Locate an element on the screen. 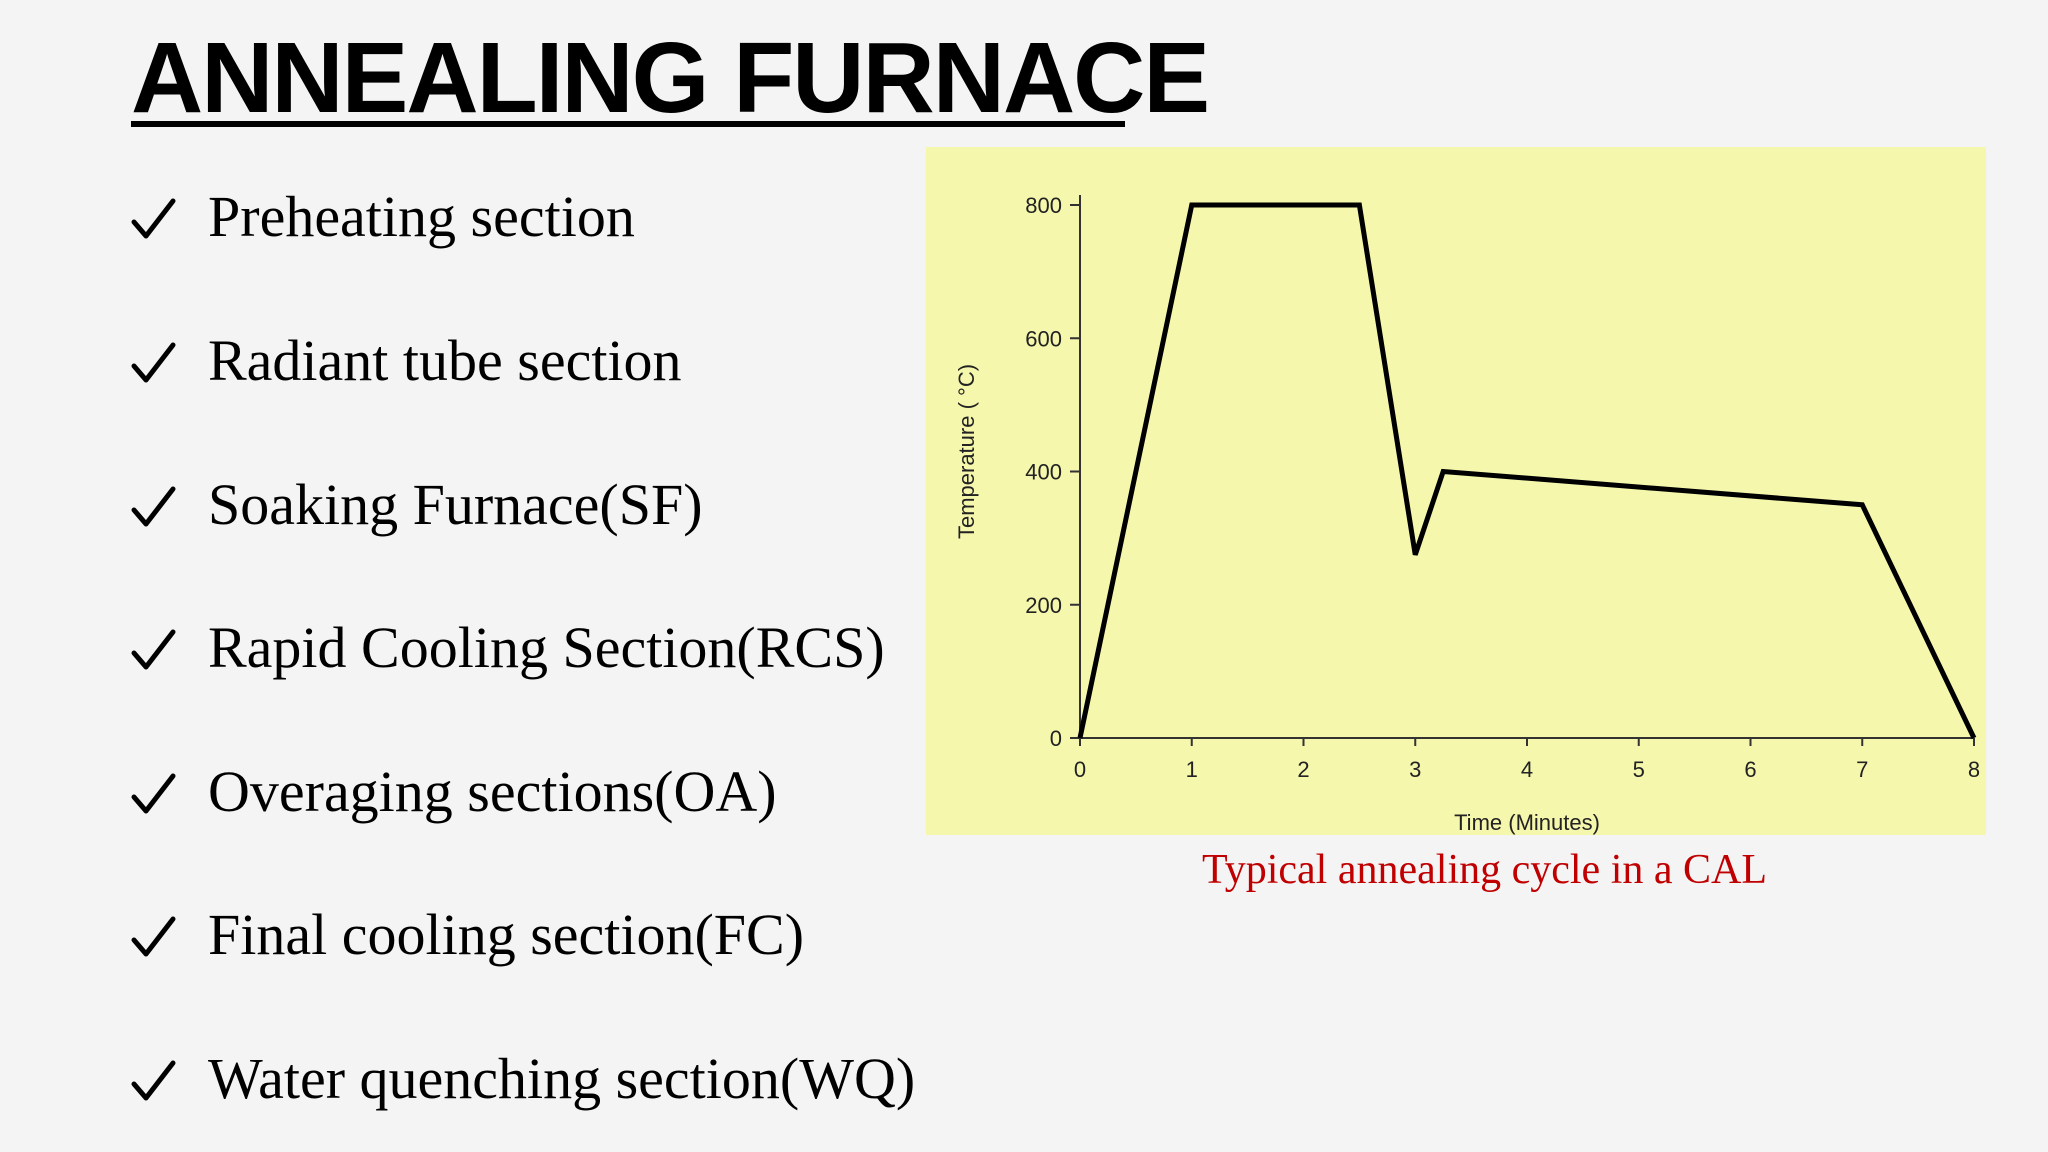  x-tick-label: 4 is located at coordinates (1527, 769).